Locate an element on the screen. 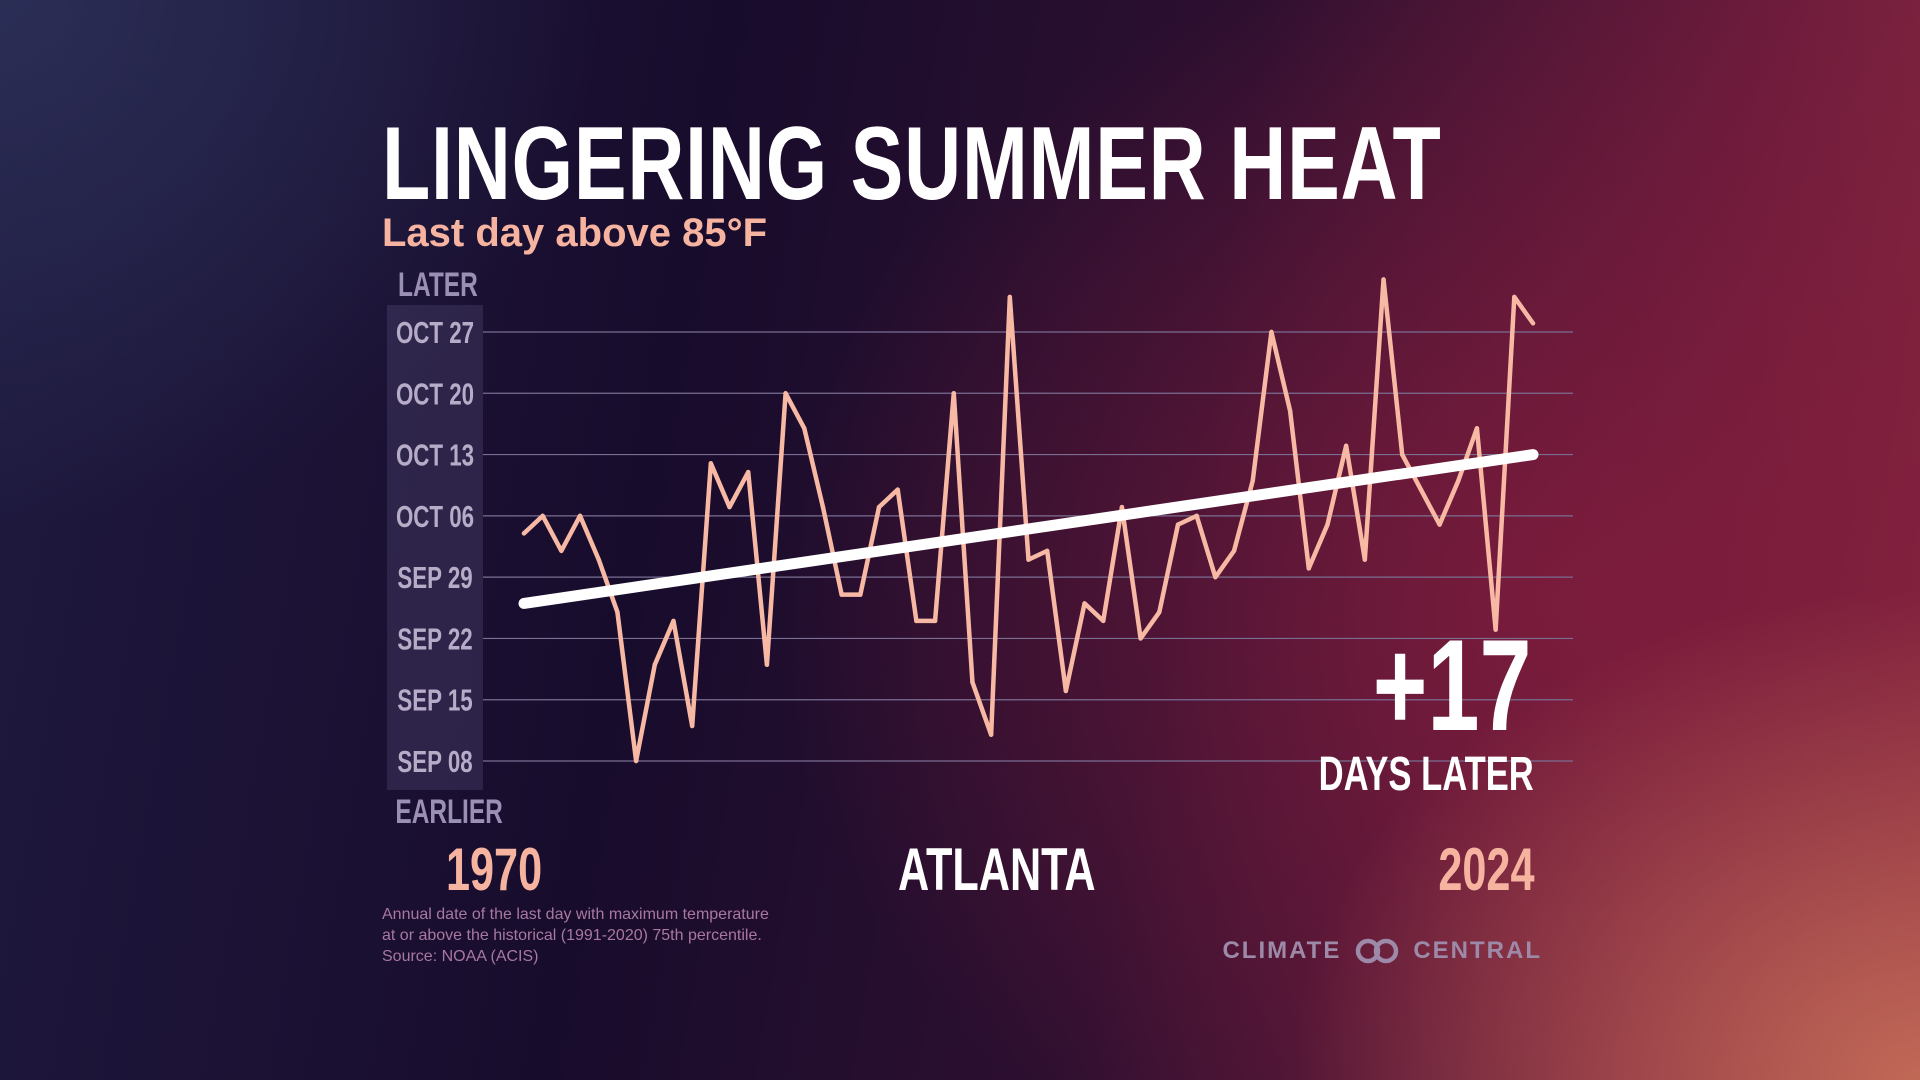 This screenshot has width=1920, height=1080. y-tick-label: SEP 08 is located at coordinates (434, 761).